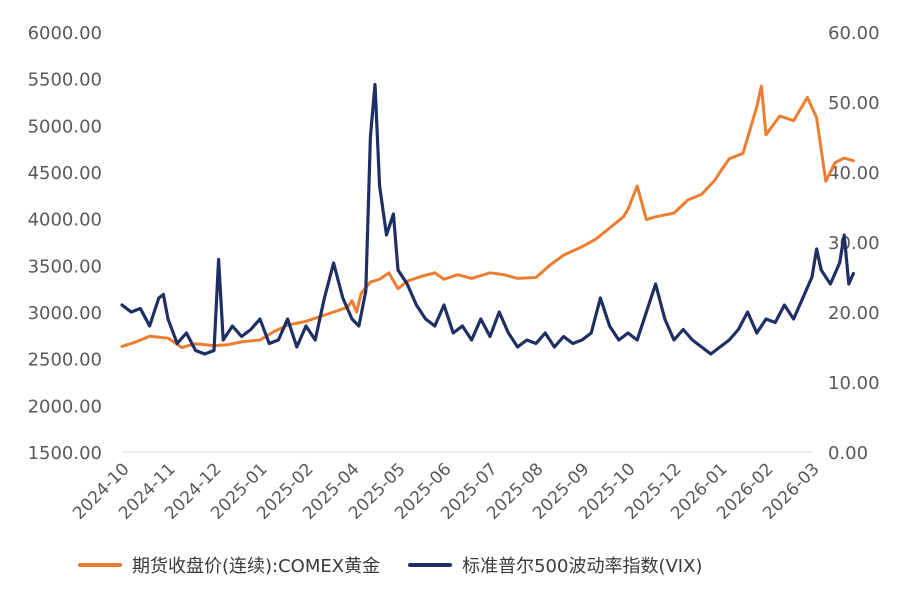 This screenshot has width=911, height=605. I want to click on left-tick-label: 1500.00, so click(65, 453).